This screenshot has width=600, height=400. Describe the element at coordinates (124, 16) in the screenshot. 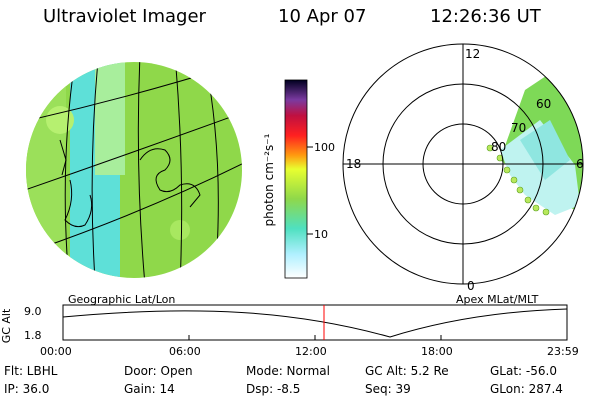

I see `page-title: Ultraviolet Imager` at that location.